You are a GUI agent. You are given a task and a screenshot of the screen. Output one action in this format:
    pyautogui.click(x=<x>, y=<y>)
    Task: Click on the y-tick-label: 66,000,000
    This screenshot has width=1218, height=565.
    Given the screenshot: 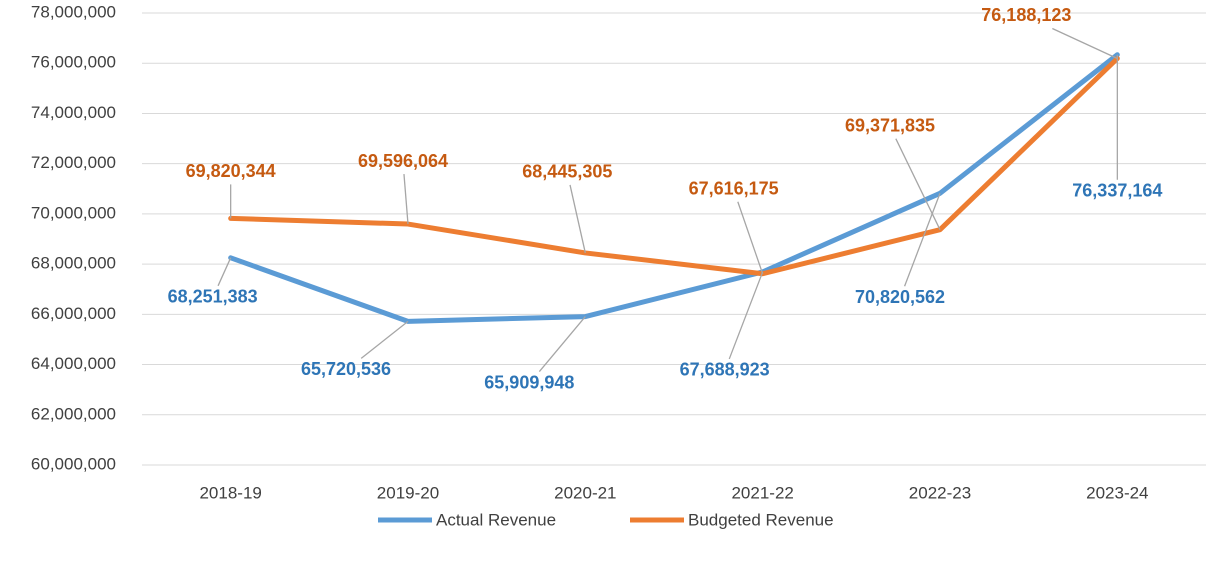 What is the action you would take?
    pyautogui.click(x=73, y=313)
    